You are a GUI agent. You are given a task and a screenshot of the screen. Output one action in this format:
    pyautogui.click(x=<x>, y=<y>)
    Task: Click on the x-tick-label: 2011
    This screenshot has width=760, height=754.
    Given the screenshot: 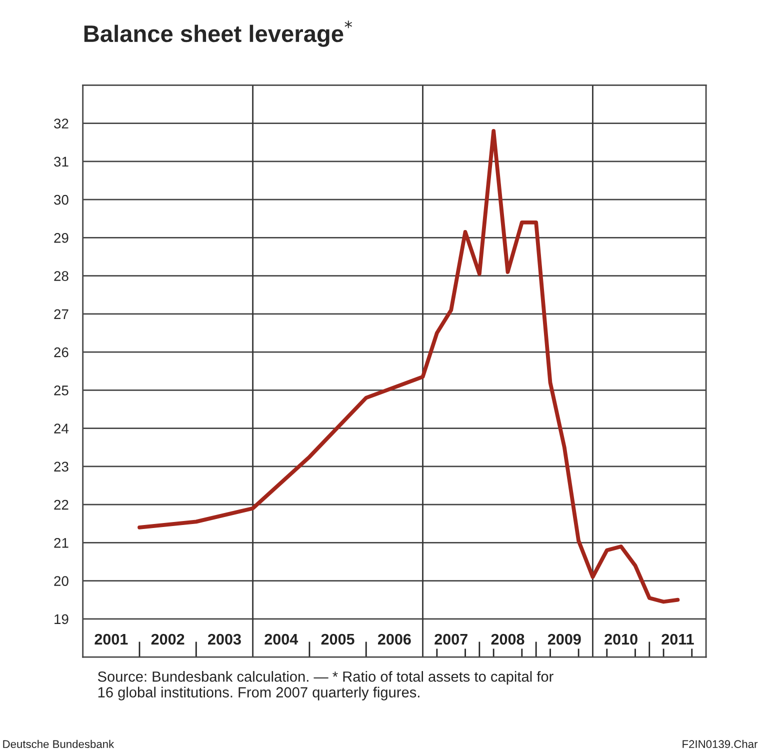 What is the action you would take?
    pyautogui.click(x=678, y=639)
    